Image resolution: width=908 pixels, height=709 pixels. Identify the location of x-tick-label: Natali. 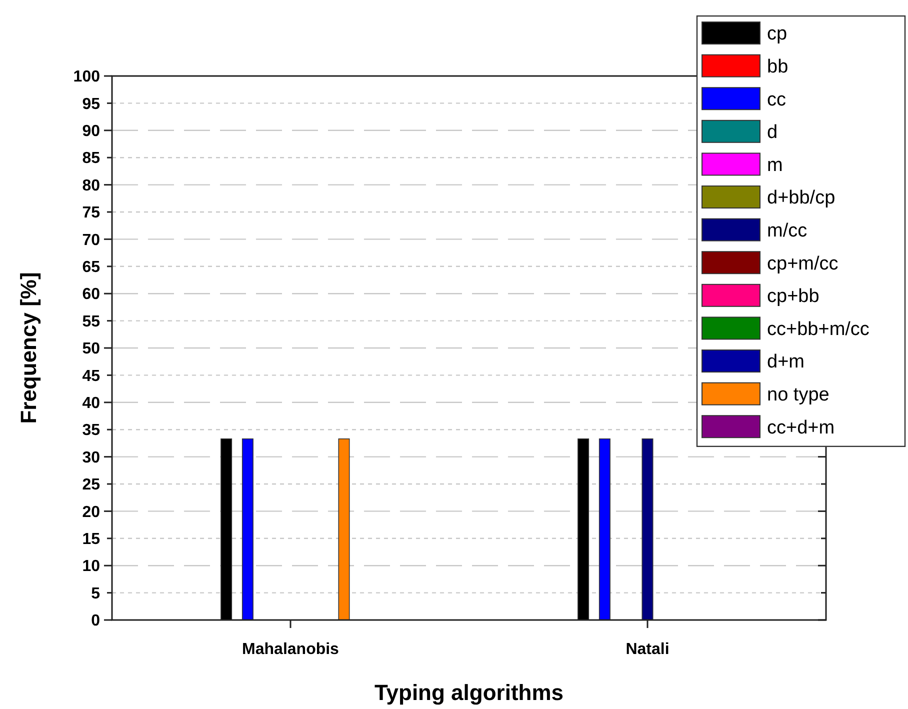
(648, 649).